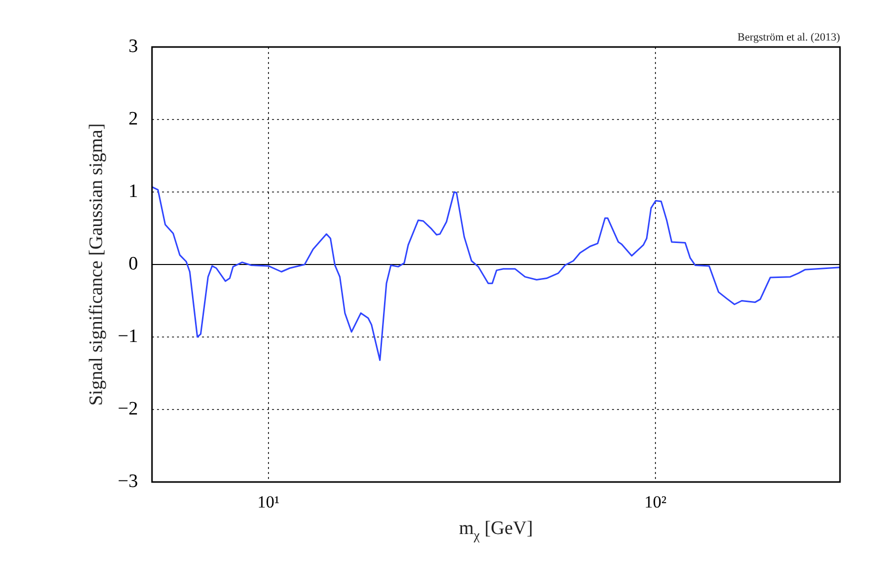  I want to click on y-tick-label: 2, so click(133, 119).